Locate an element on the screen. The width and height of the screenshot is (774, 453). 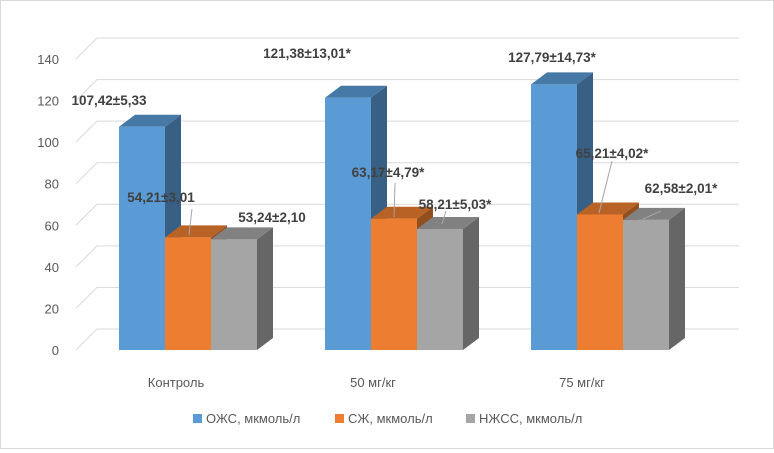
category-label-2: 75 мг/кг is located at coordinates (582, 382).